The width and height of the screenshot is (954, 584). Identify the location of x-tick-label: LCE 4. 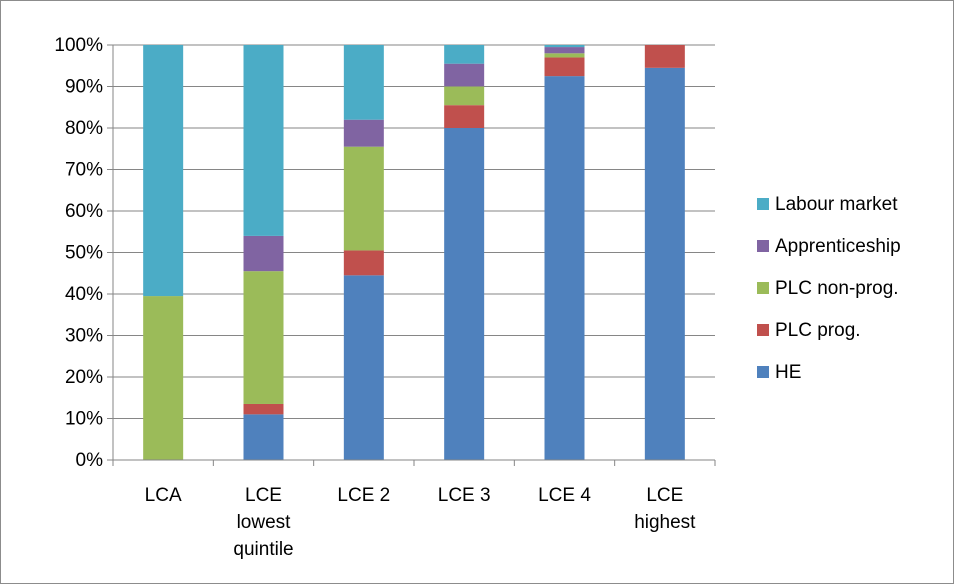
(564, 495).